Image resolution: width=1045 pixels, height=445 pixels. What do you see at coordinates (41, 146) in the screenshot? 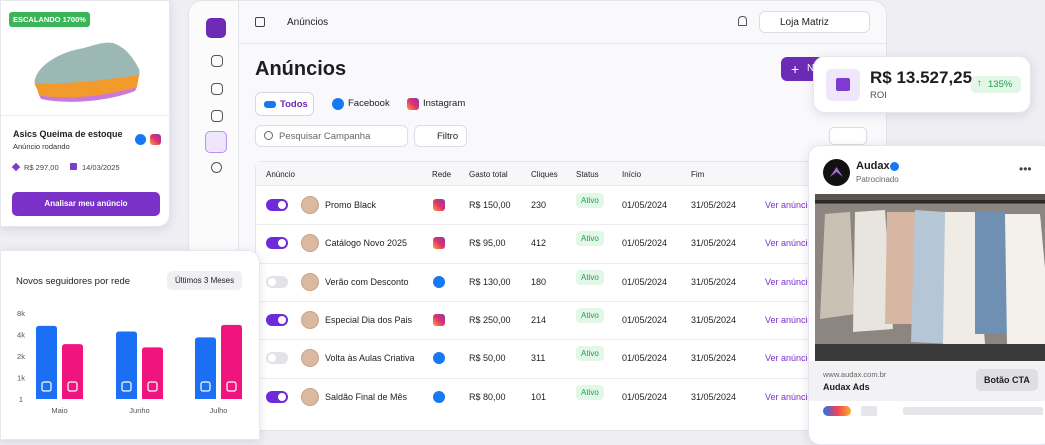
I see `product-status: Anúncio rodando` at bounding box center [41, 146].